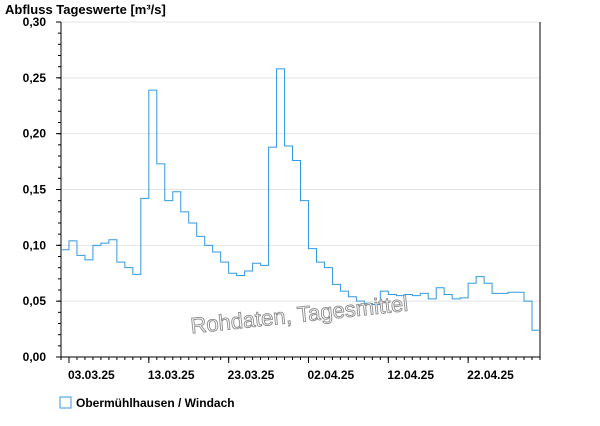 The image size is (600, 426). Describe the element at coordinates (91, 375) in the screenshot. I see `x-tick-label: 03.03.25` at that location.